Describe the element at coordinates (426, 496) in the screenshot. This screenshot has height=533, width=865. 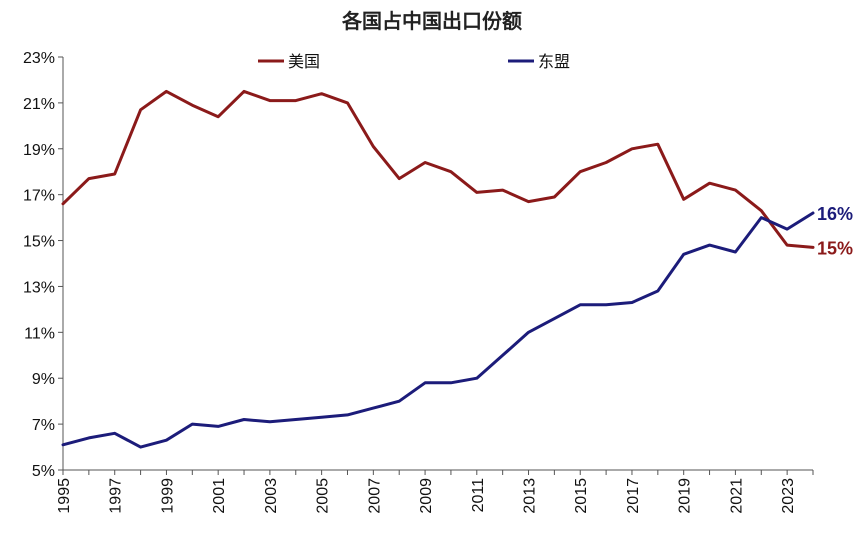
I see `x-tick-label: 2009` at that location.